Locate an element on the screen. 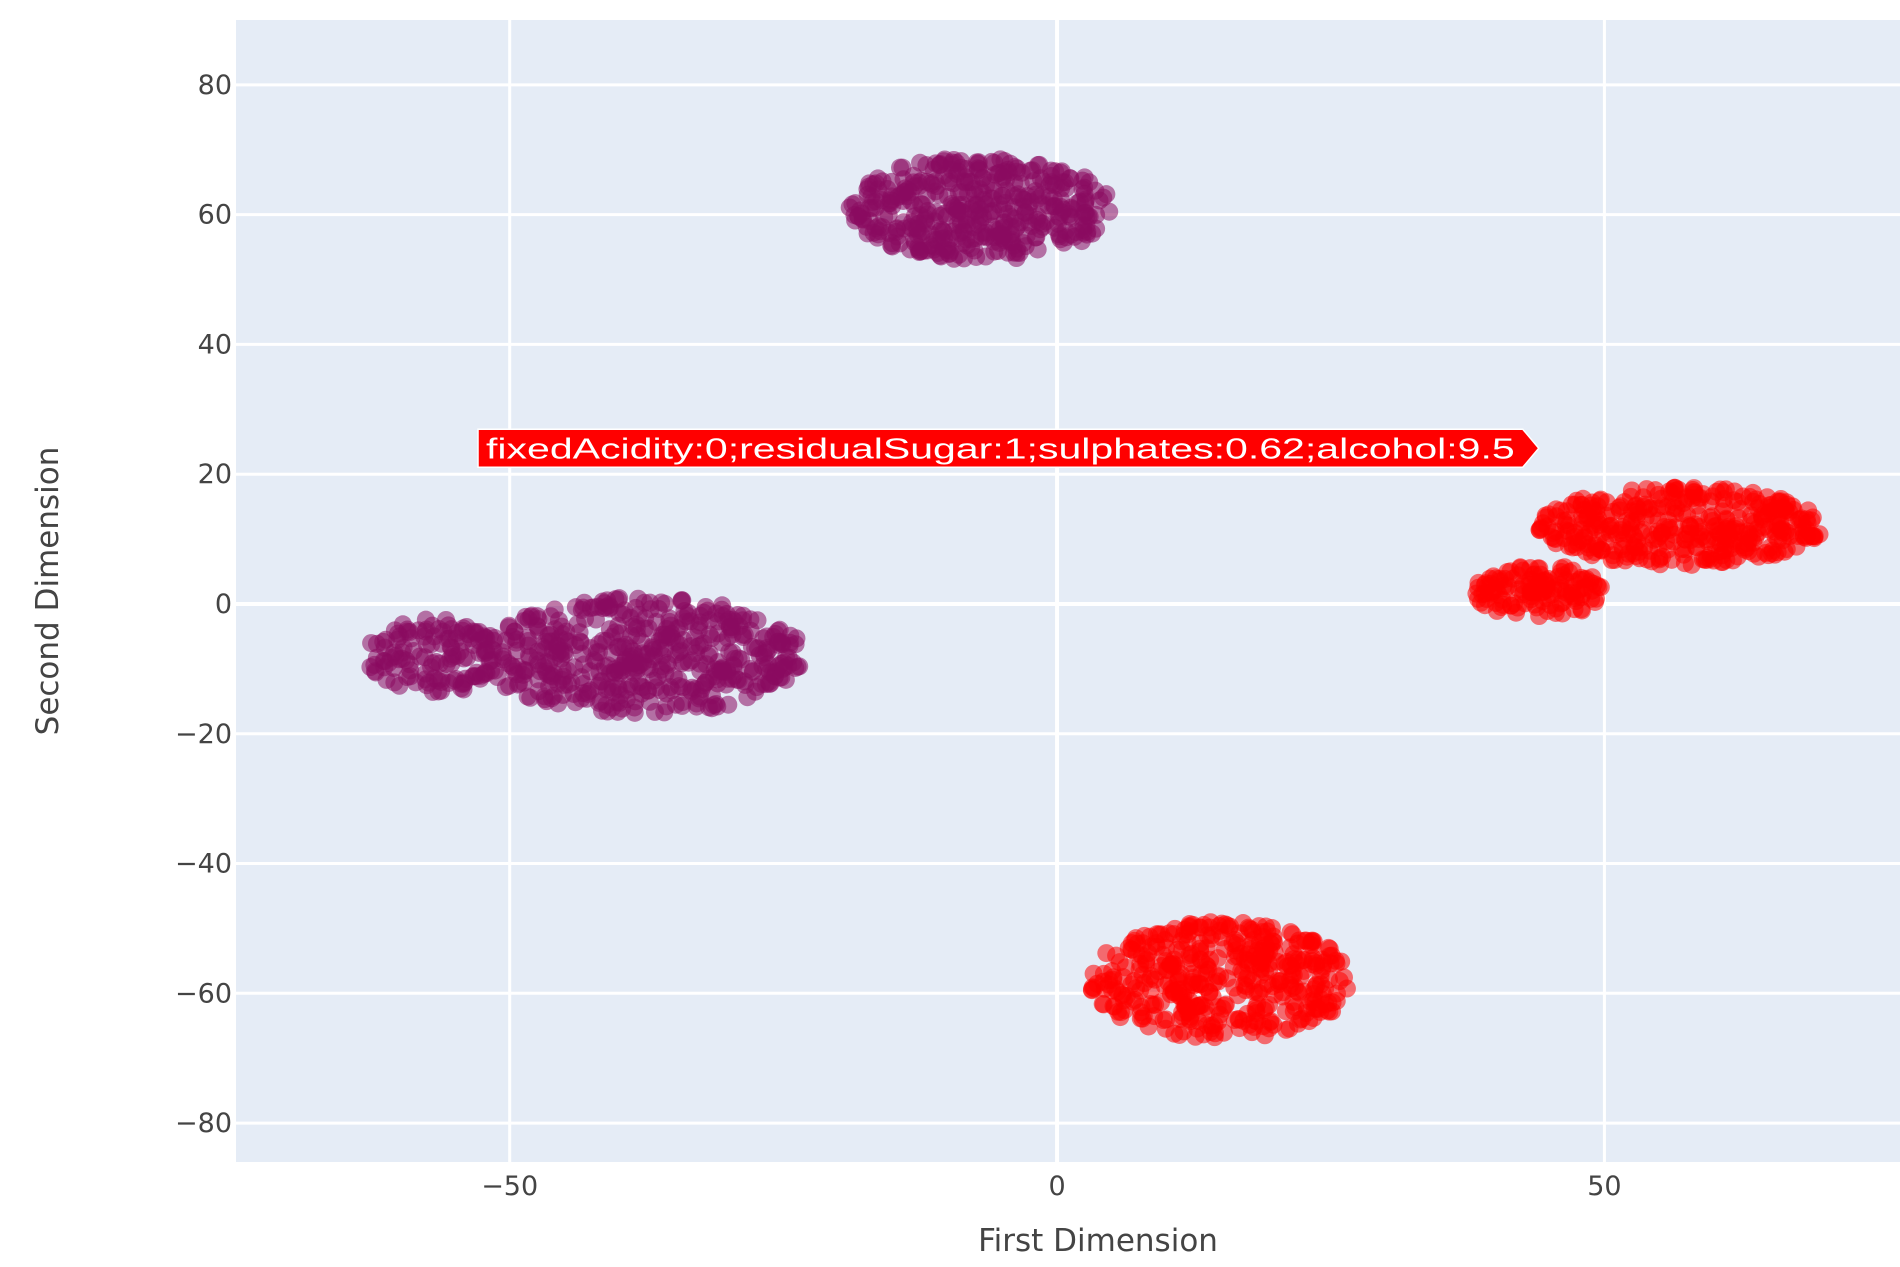  x-tick-label: 0 is located at coordinates (1056, 1186).